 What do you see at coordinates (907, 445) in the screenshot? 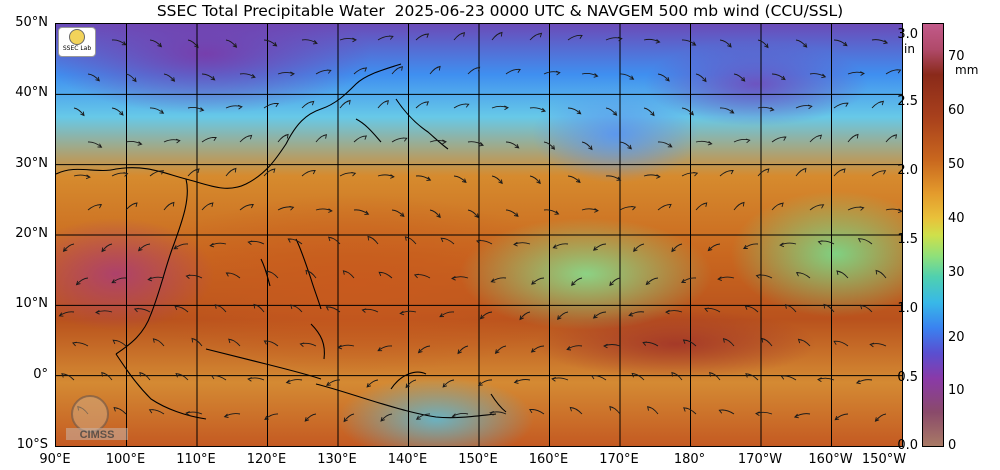
I see `colorbar-inch-label: 0.0` at bounding box center [907, 445].